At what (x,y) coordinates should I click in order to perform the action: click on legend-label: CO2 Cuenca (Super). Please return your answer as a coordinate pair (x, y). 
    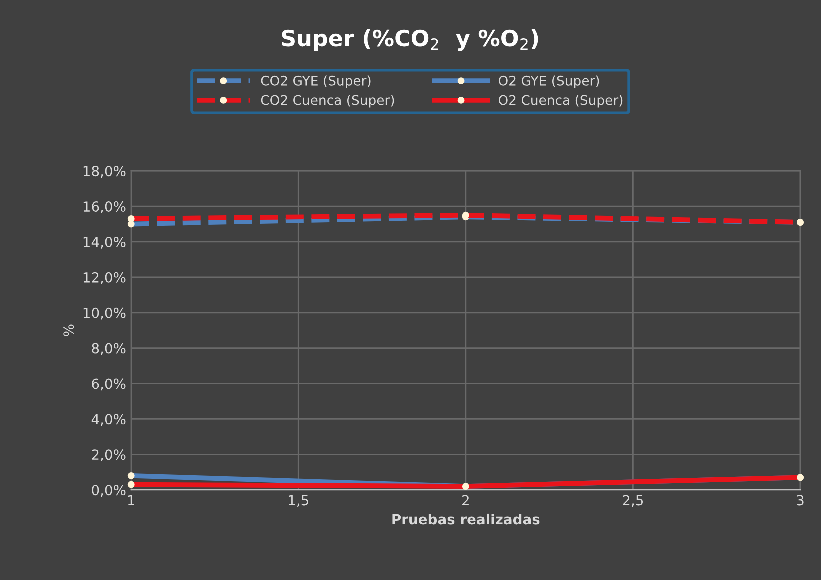
    Looking at the image, I should click on (327, 101).